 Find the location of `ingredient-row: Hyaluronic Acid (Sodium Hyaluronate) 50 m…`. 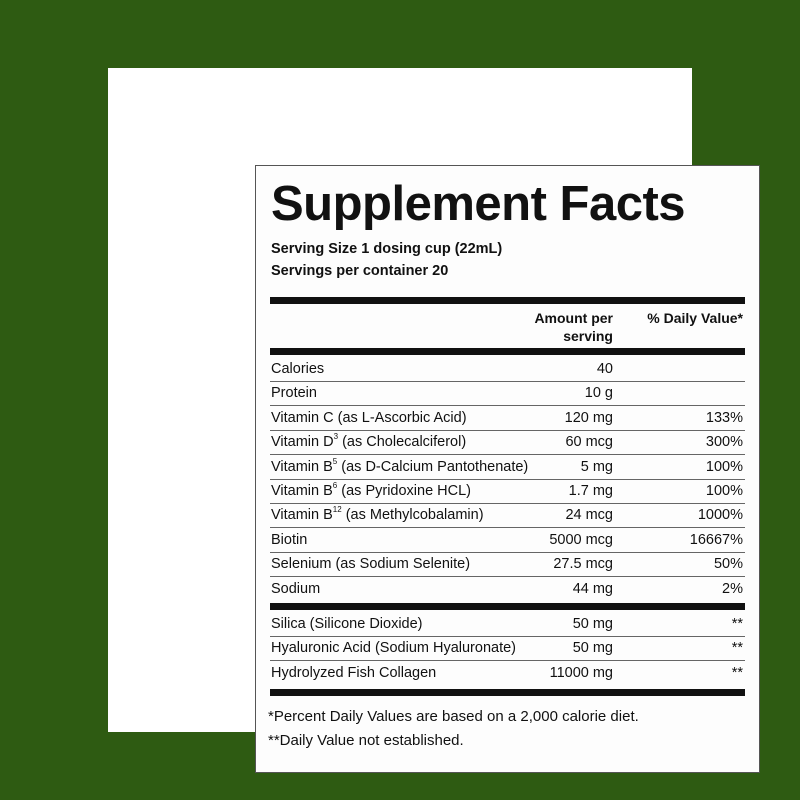

ingredient-row: Hyaluronic Acid (Sodium Hyaluronate) 50 m… is located at coordinates (507, 649).